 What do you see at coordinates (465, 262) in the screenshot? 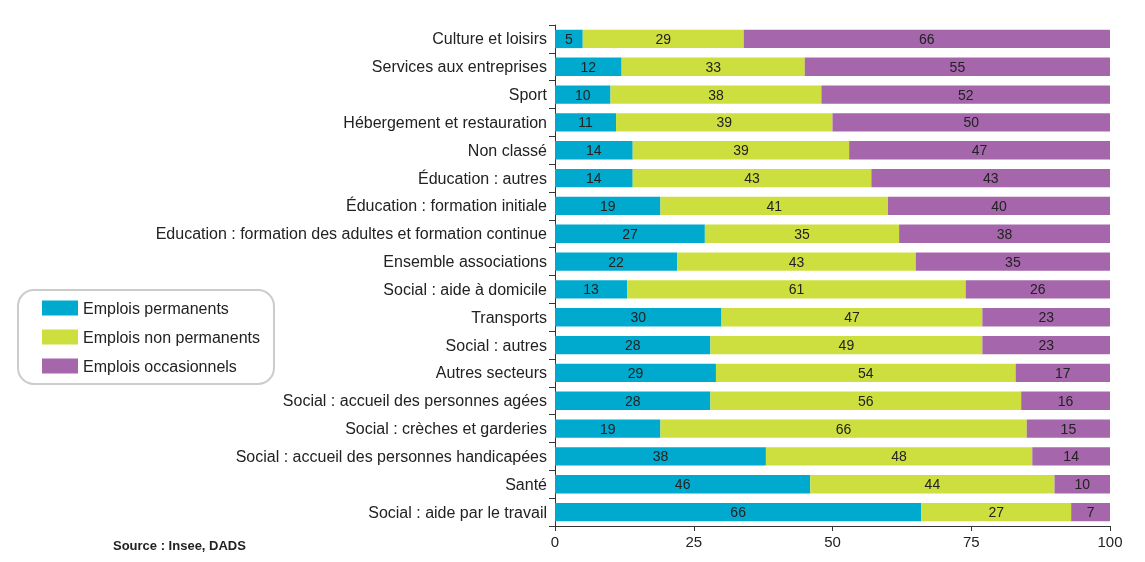
I see `y-tick-label: Ensemble associations` at bounding box center [465, 262].